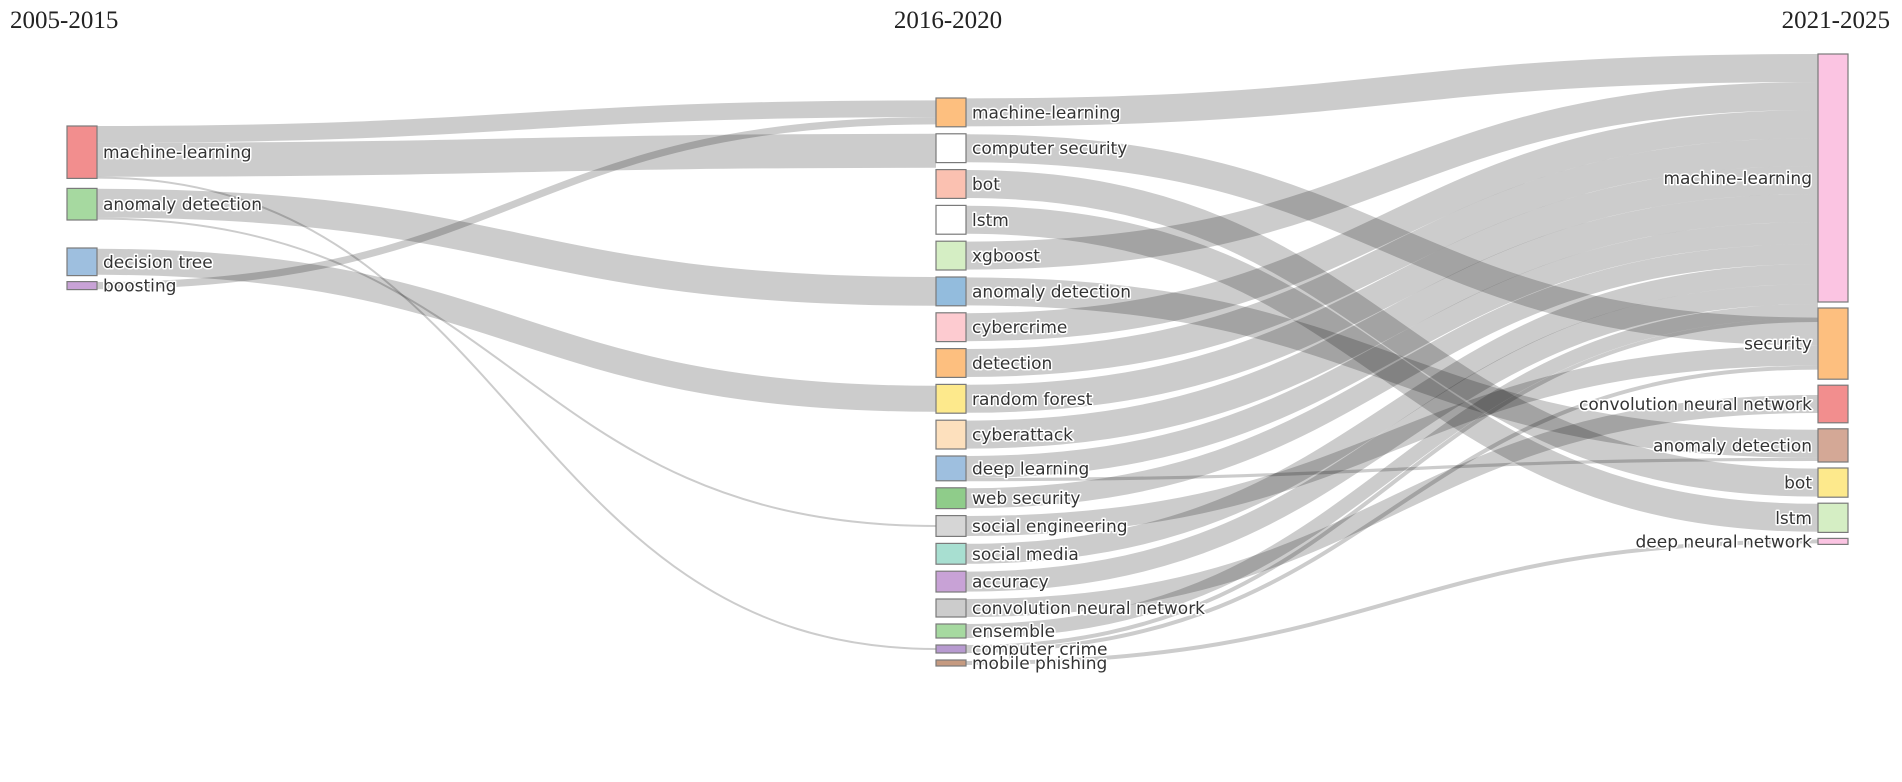 The height and width of the screenshot is (782, 1902). I want to click on node-b_ens, so click(951, 631).